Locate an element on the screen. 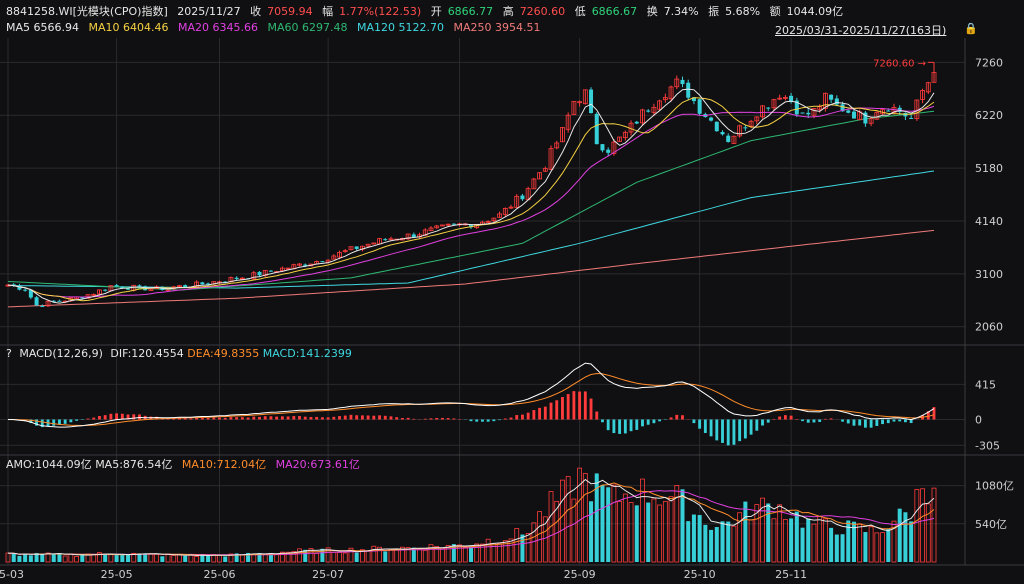 Image resolution: width=1024 pixels, height=584 pixels. lock-icon: 🔒 is located at coordinates (971, 28).